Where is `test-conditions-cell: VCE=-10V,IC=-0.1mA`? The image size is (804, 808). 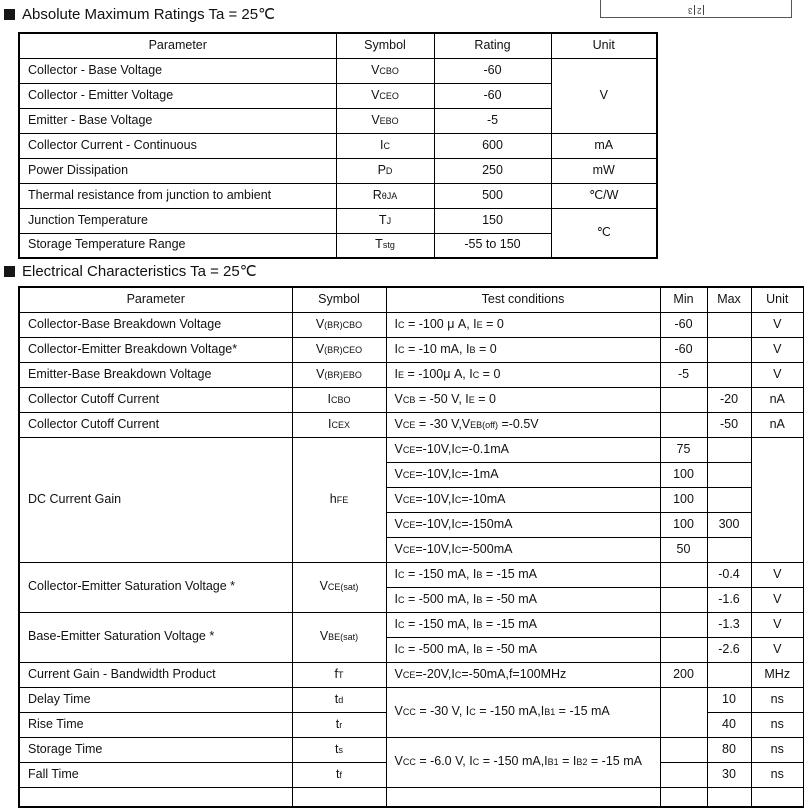
test-conditions-cell: VCE=-10V,IC=-0.1mA is located at coordinates (523, 449).